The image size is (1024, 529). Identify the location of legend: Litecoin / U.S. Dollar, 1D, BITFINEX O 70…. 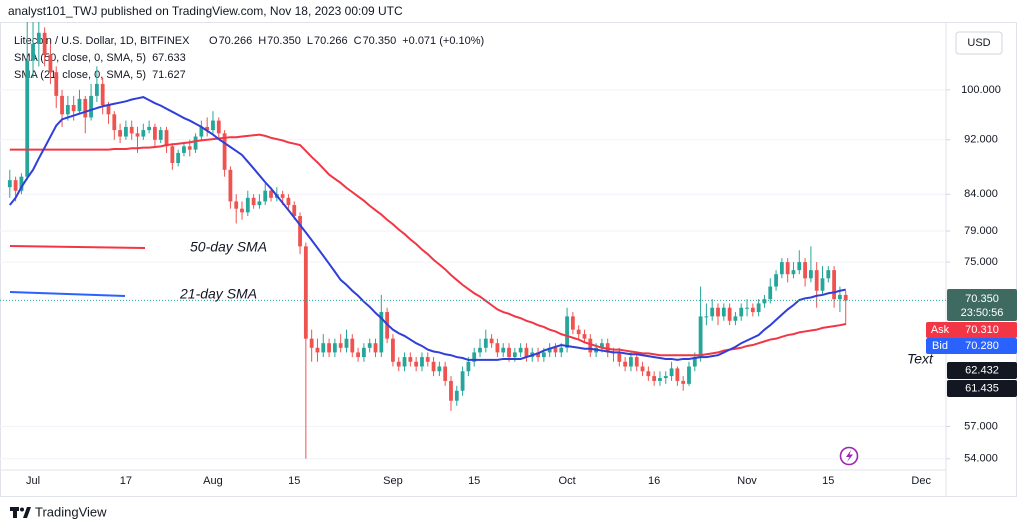
(249, 58).